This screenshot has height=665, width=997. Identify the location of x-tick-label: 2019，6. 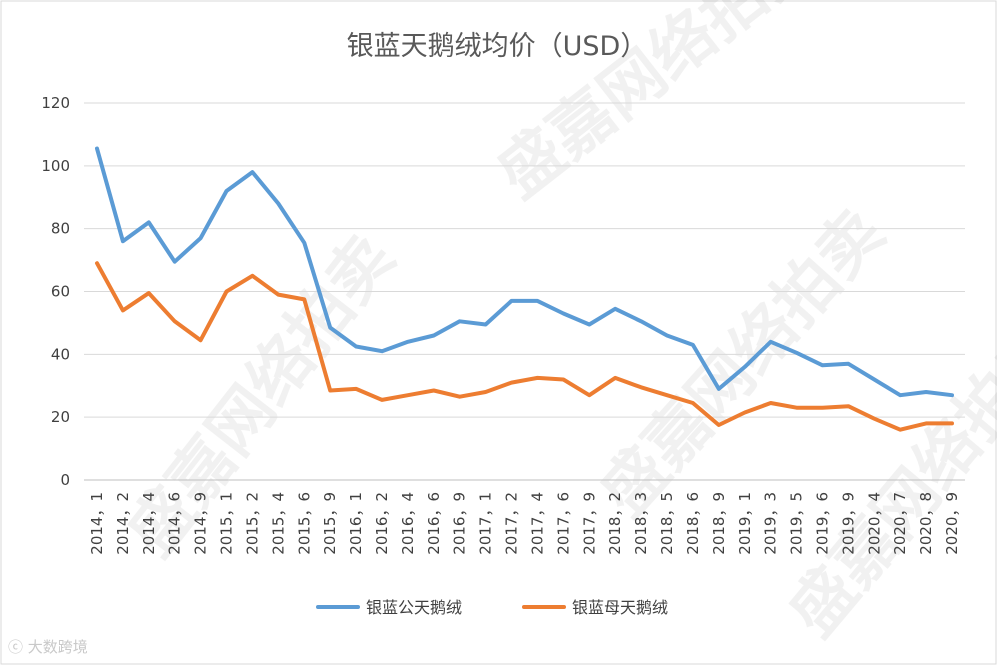
(822, 523).